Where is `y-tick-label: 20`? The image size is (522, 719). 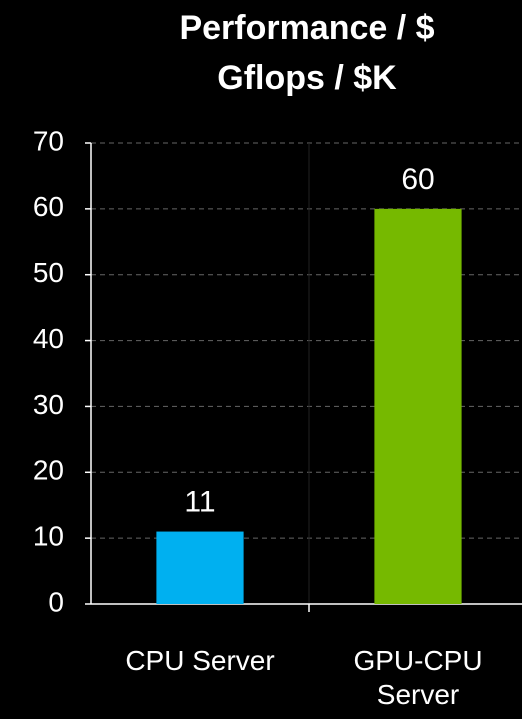 y-tick-label: 20 is located at coordinates (48, 470).